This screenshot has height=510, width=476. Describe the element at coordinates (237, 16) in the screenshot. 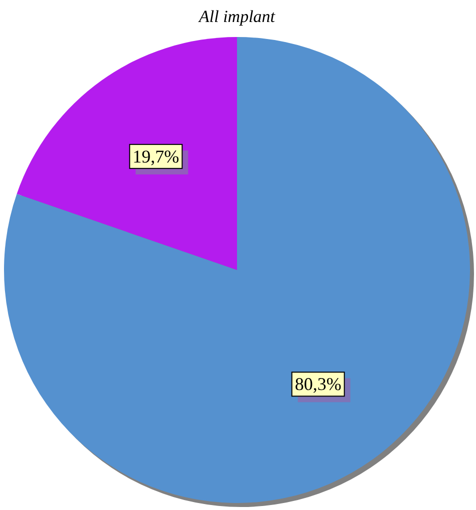

I see `chart-title: All implant` at that location.